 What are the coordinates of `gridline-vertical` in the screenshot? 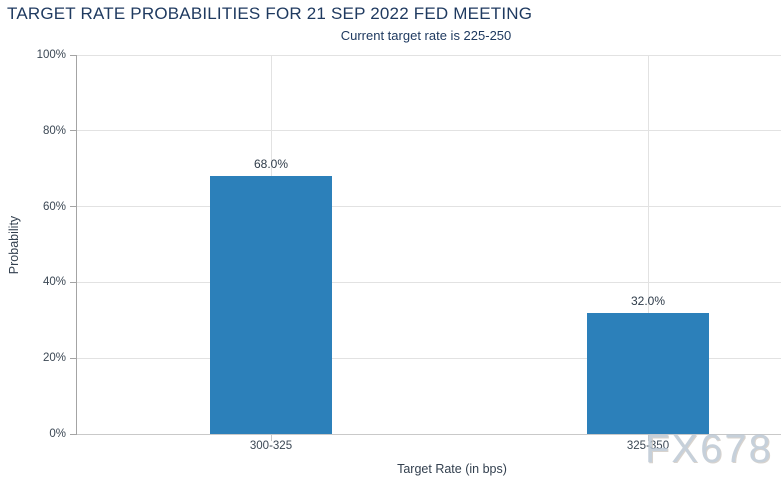 It's located at (648, 244).